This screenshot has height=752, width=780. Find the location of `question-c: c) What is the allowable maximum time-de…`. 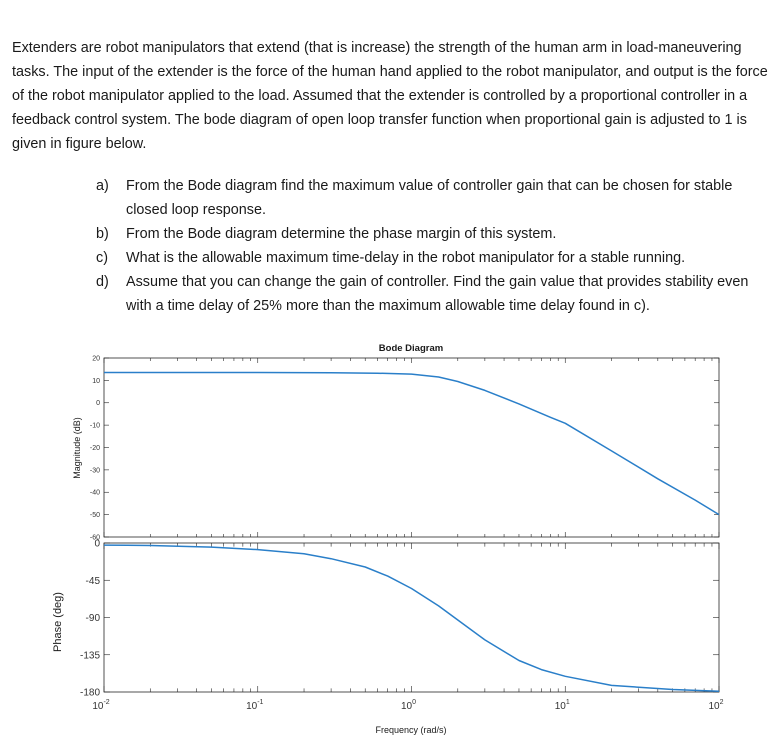

question-c: c) What is the allowable maximum time-de… is located at coordinates (436, 258).